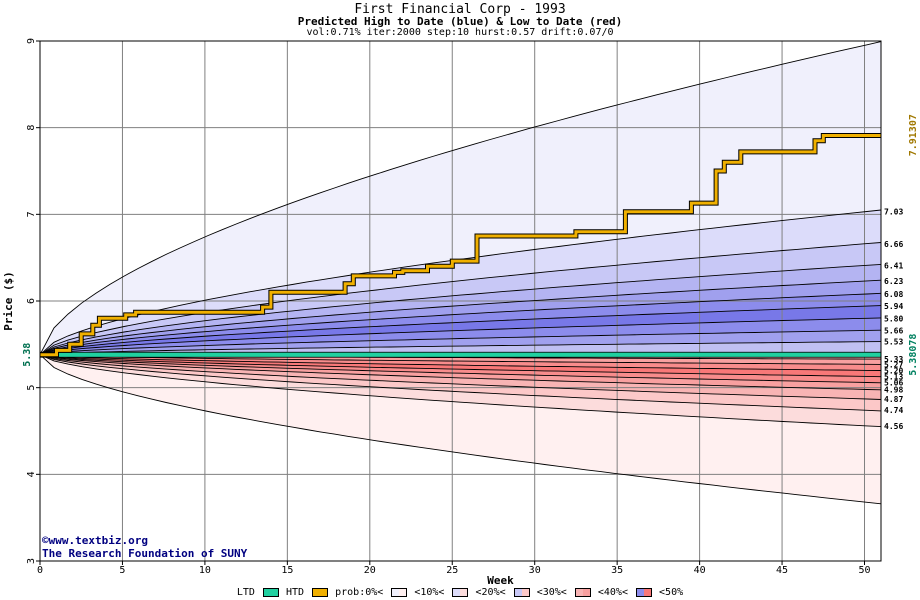  Describe the element at coordinates (893, 281) in the screenshot. I see `high-band-value-label: 6.23` at that location.